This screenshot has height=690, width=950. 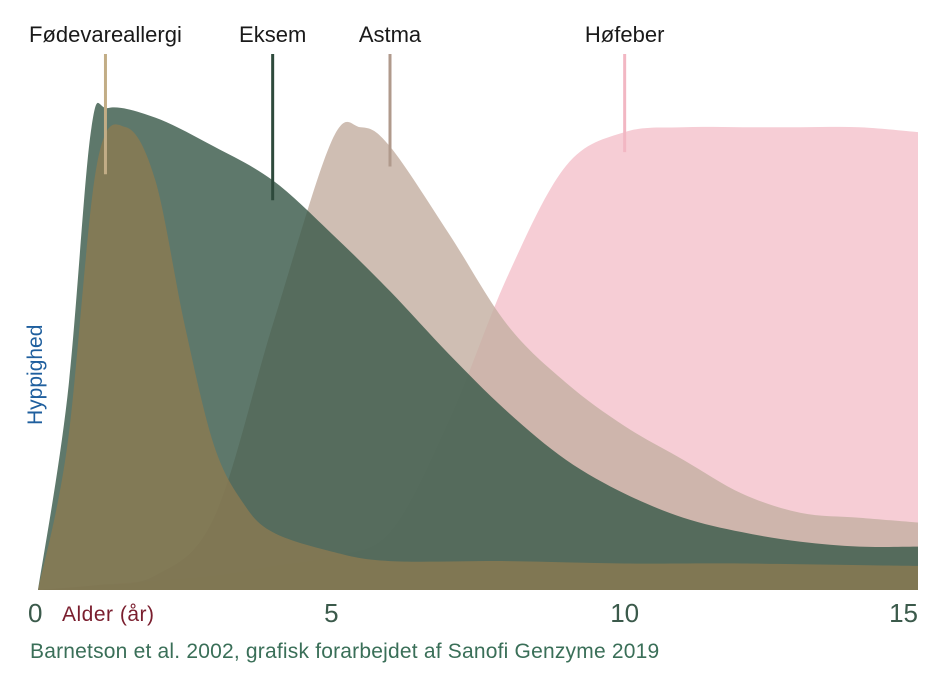 I want to click on series-label-lines, so click(x=365, y=127).